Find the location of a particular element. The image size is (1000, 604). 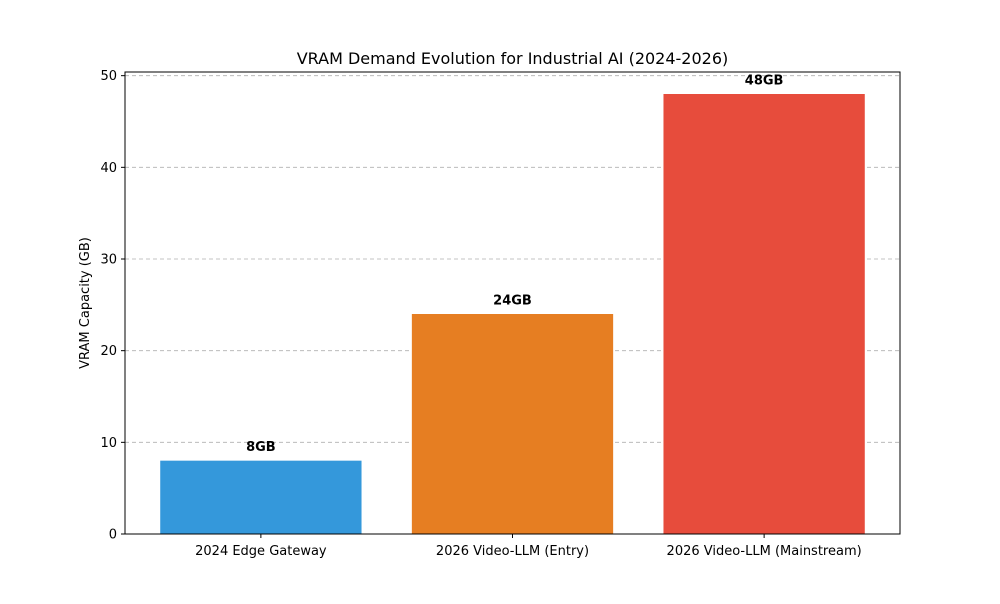

y-axis: 0 10 20 30 40 50 is located at coordinates (112, 306).